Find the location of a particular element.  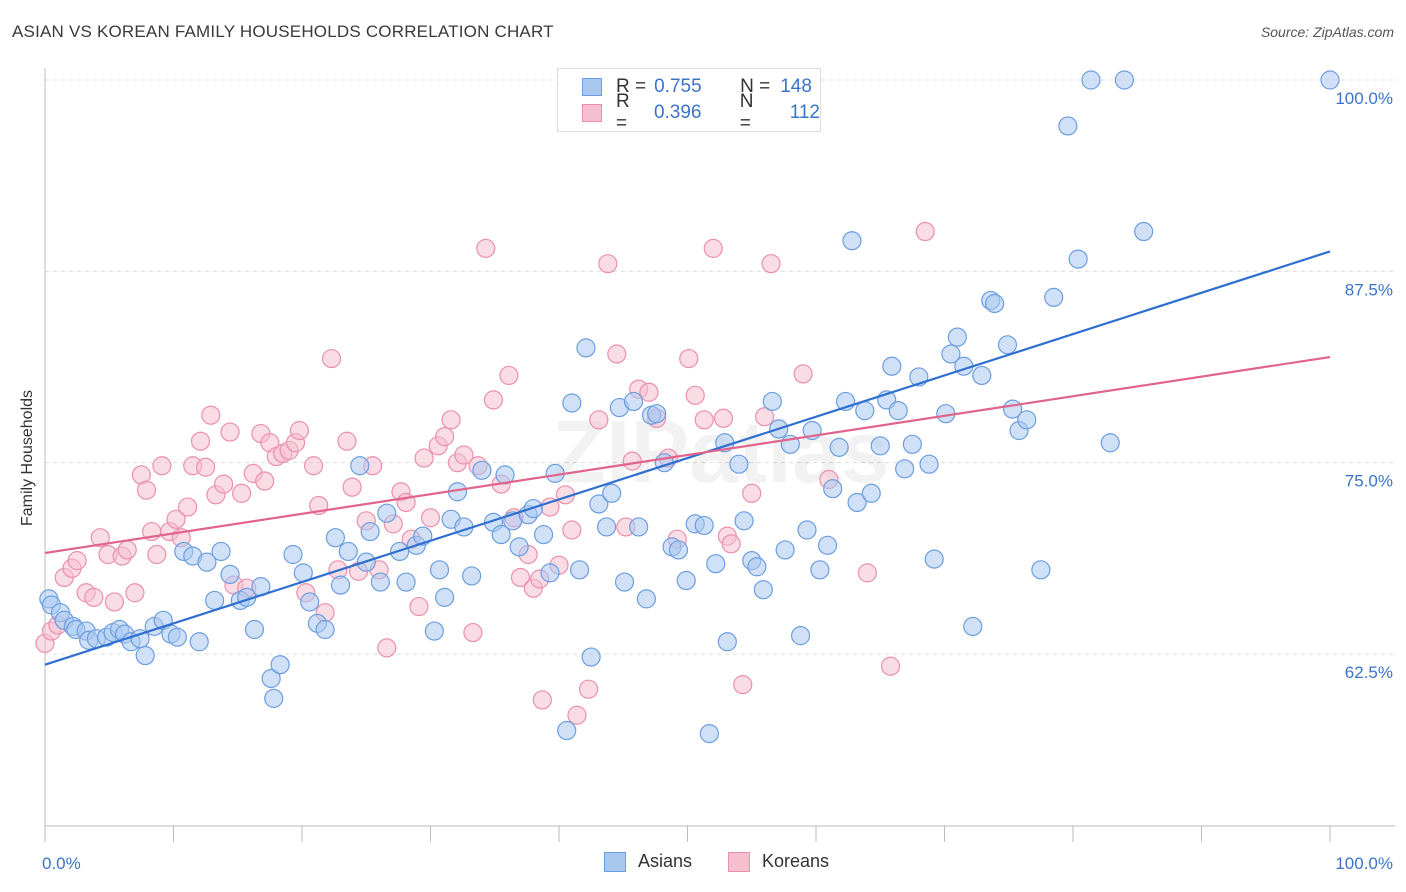

asians-n-value: 148 is located at coordinates (796, 86).